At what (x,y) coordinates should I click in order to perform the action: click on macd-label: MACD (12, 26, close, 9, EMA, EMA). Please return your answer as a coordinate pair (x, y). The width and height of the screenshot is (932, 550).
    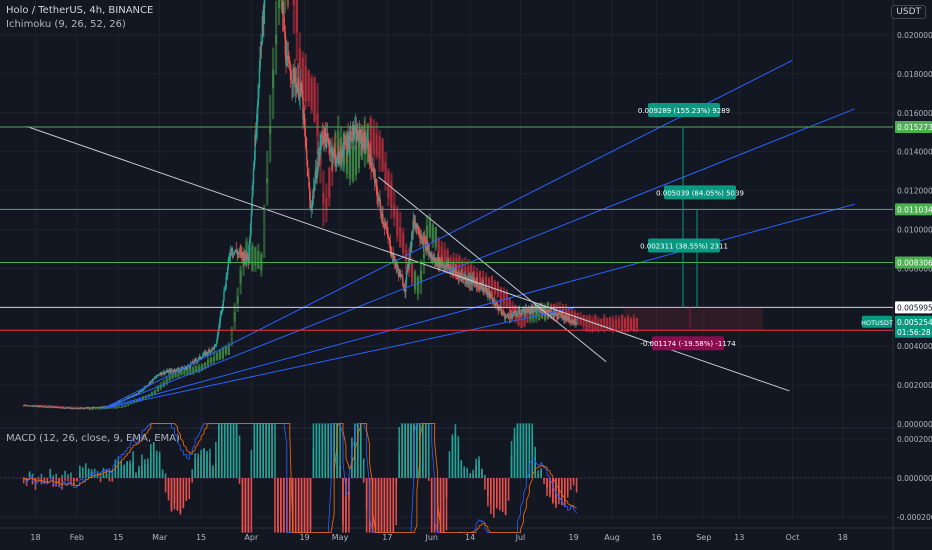
    Looking at the image, I should click on (93, 438).